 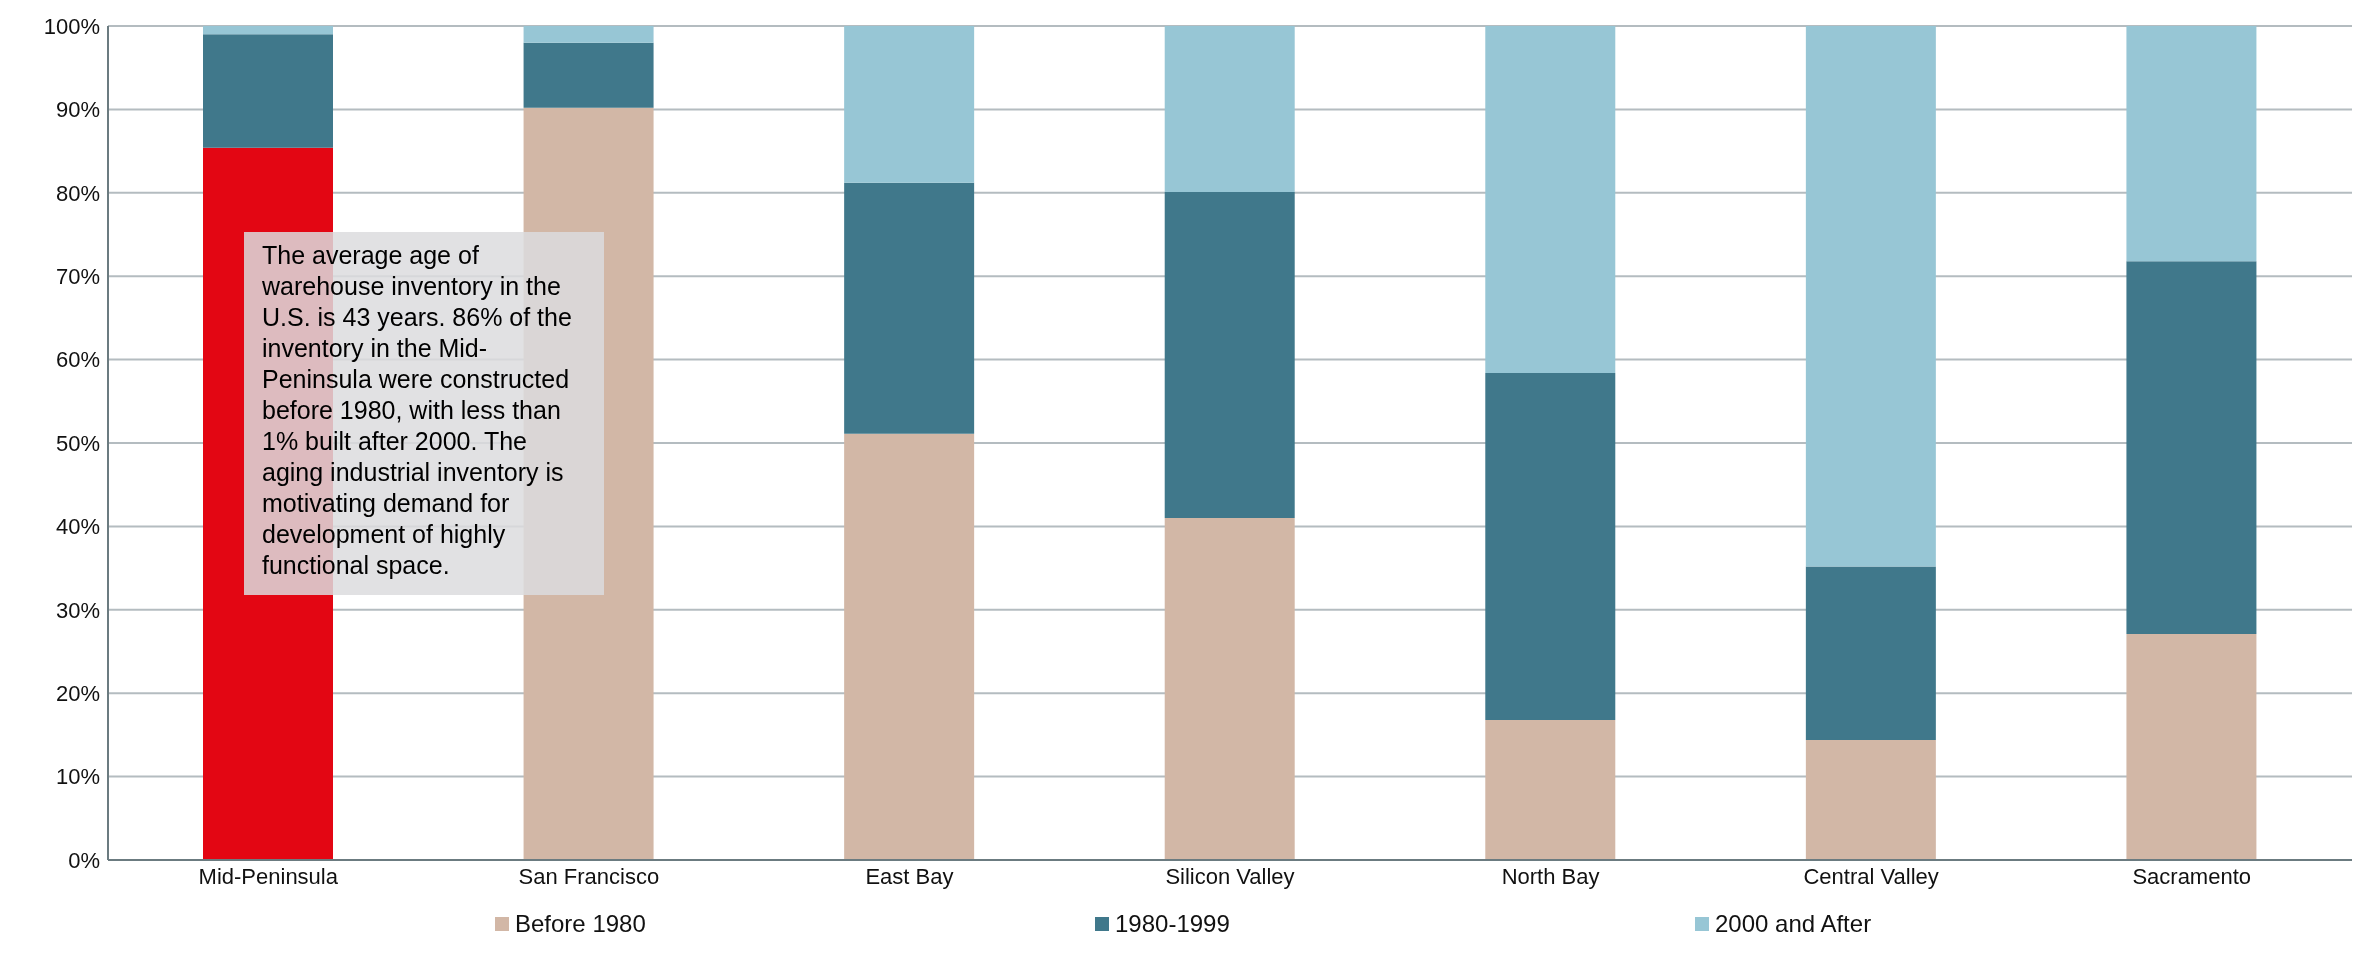 I want to click on y-tick-label: 30%, so click(x=77, y=610).